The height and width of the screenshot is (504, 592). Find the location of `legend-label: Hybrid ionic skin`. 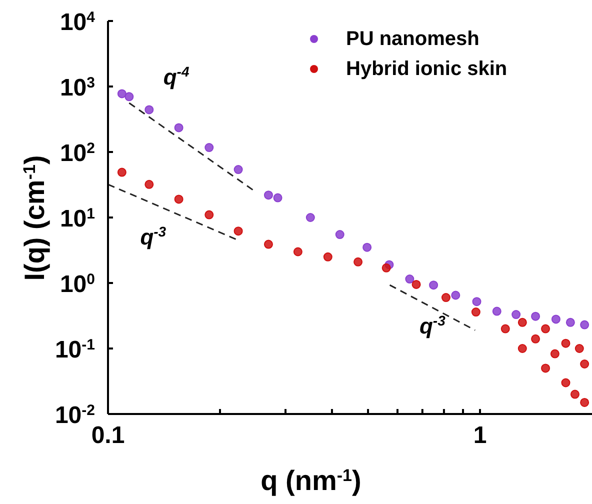

legend-label: Hybrid ionic skin is located at coordinates (427, 69).